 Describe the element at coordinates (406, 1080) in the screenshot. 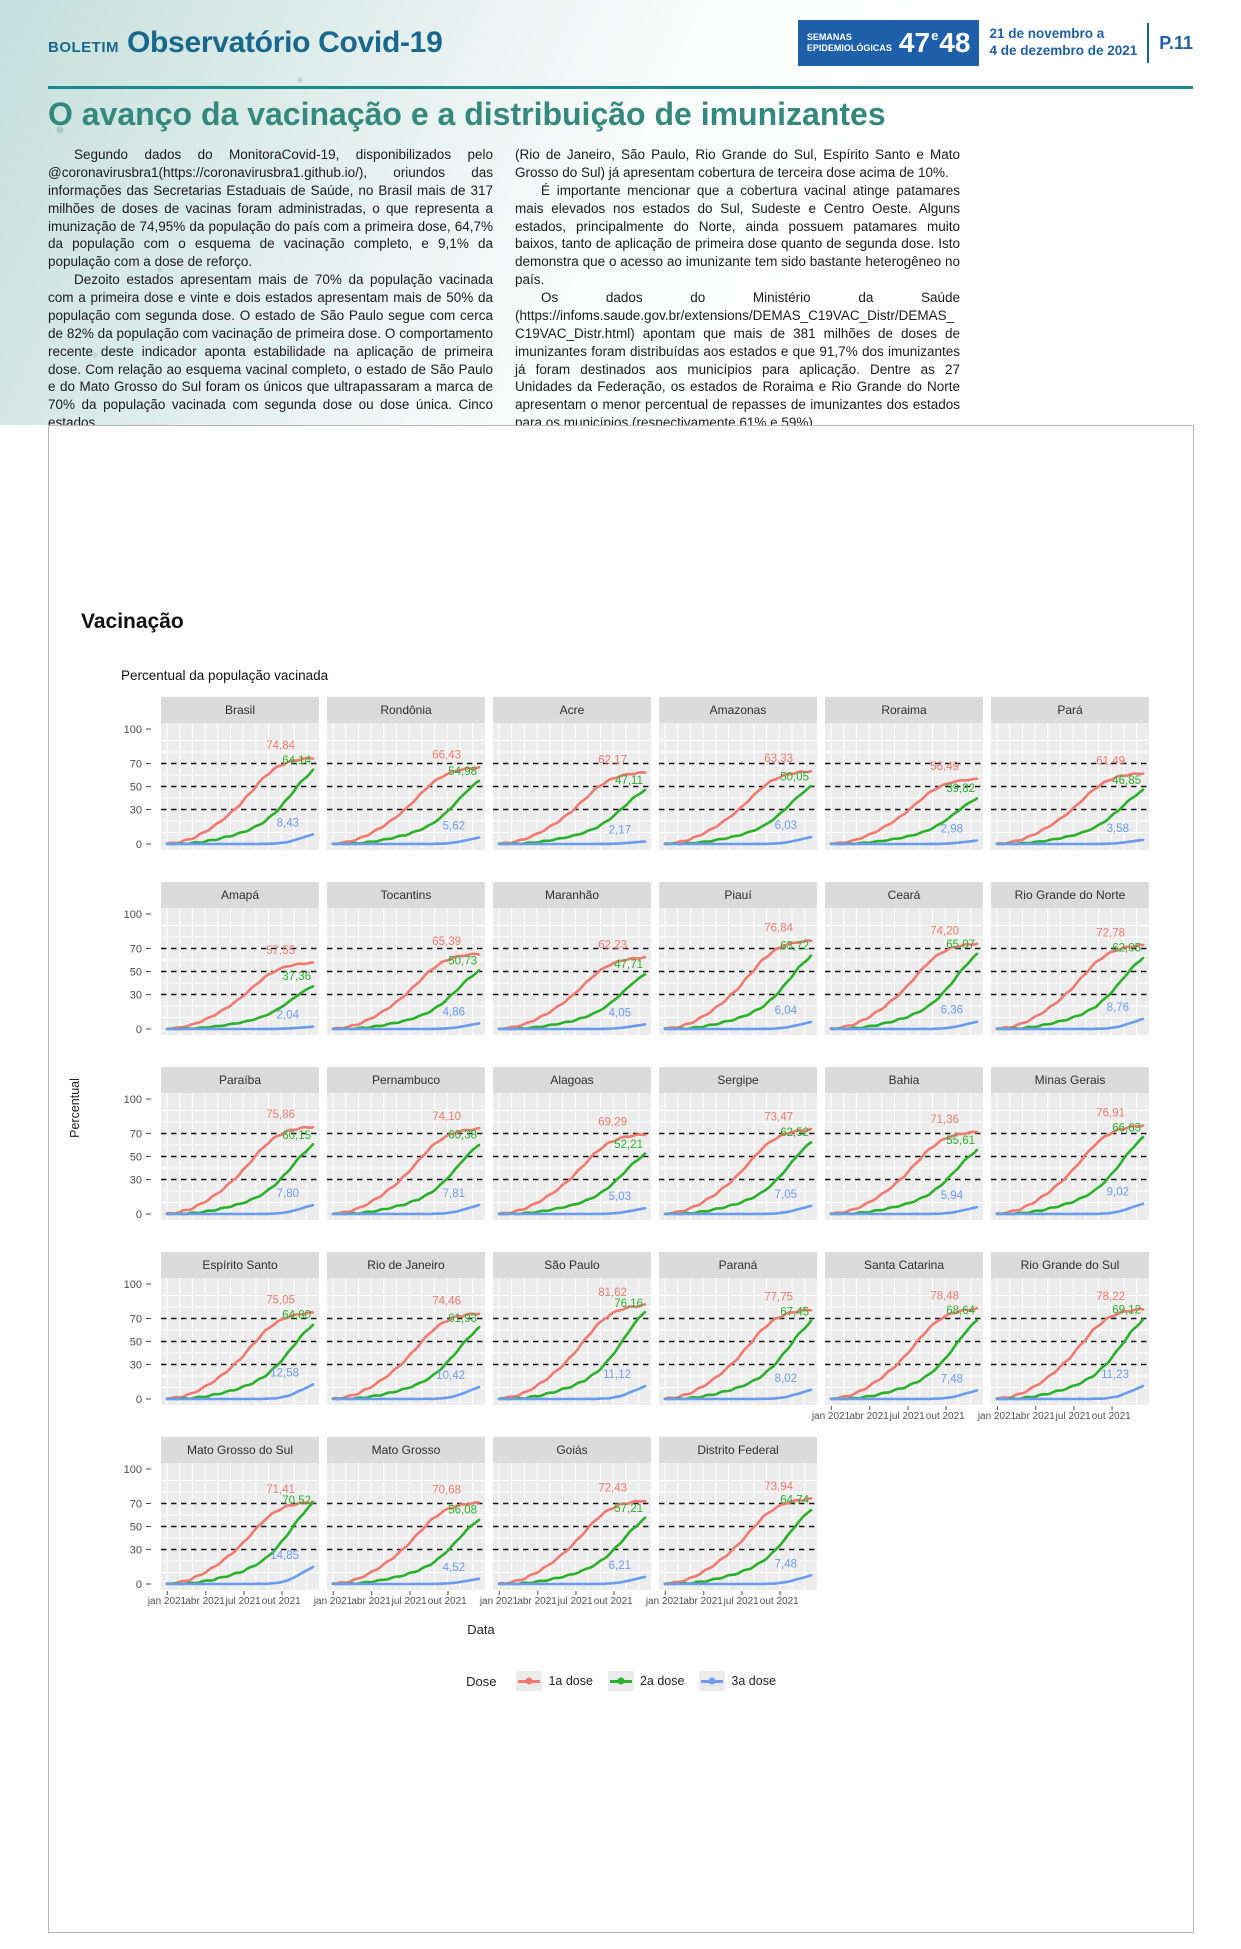

I see `panel-title: Pernambuco` at that location.